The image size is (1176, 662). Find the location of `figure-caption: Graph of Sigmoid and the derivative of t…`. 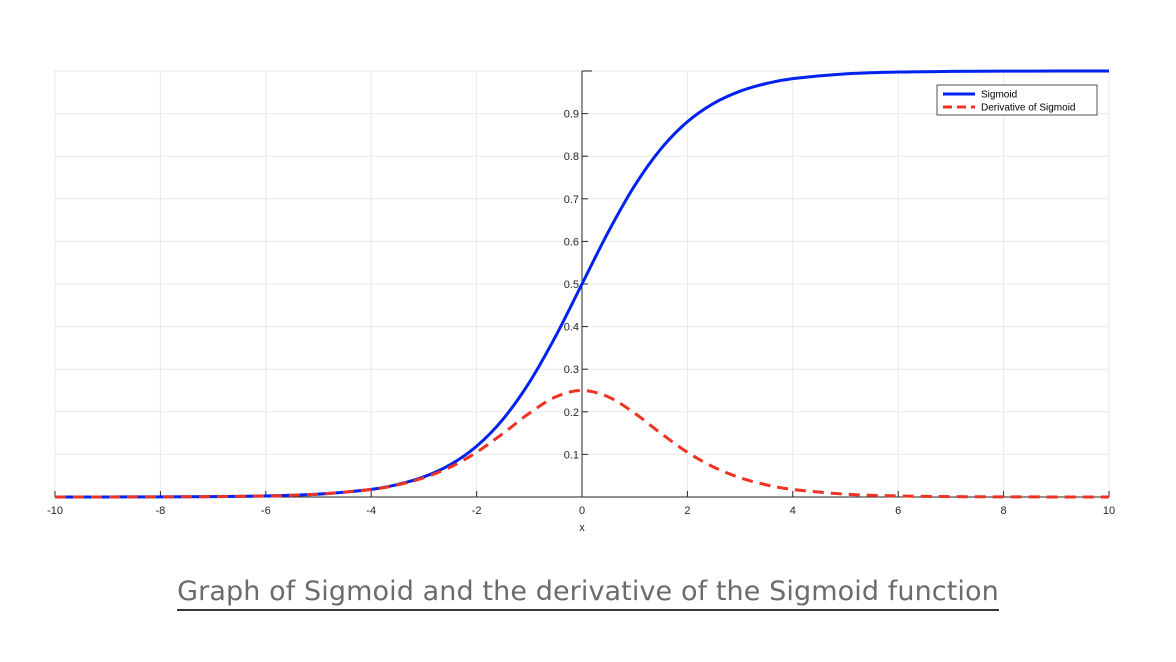

figure-caption: Graph of Sigmoid and the derivative of t… is located at coordinates (588, 593).